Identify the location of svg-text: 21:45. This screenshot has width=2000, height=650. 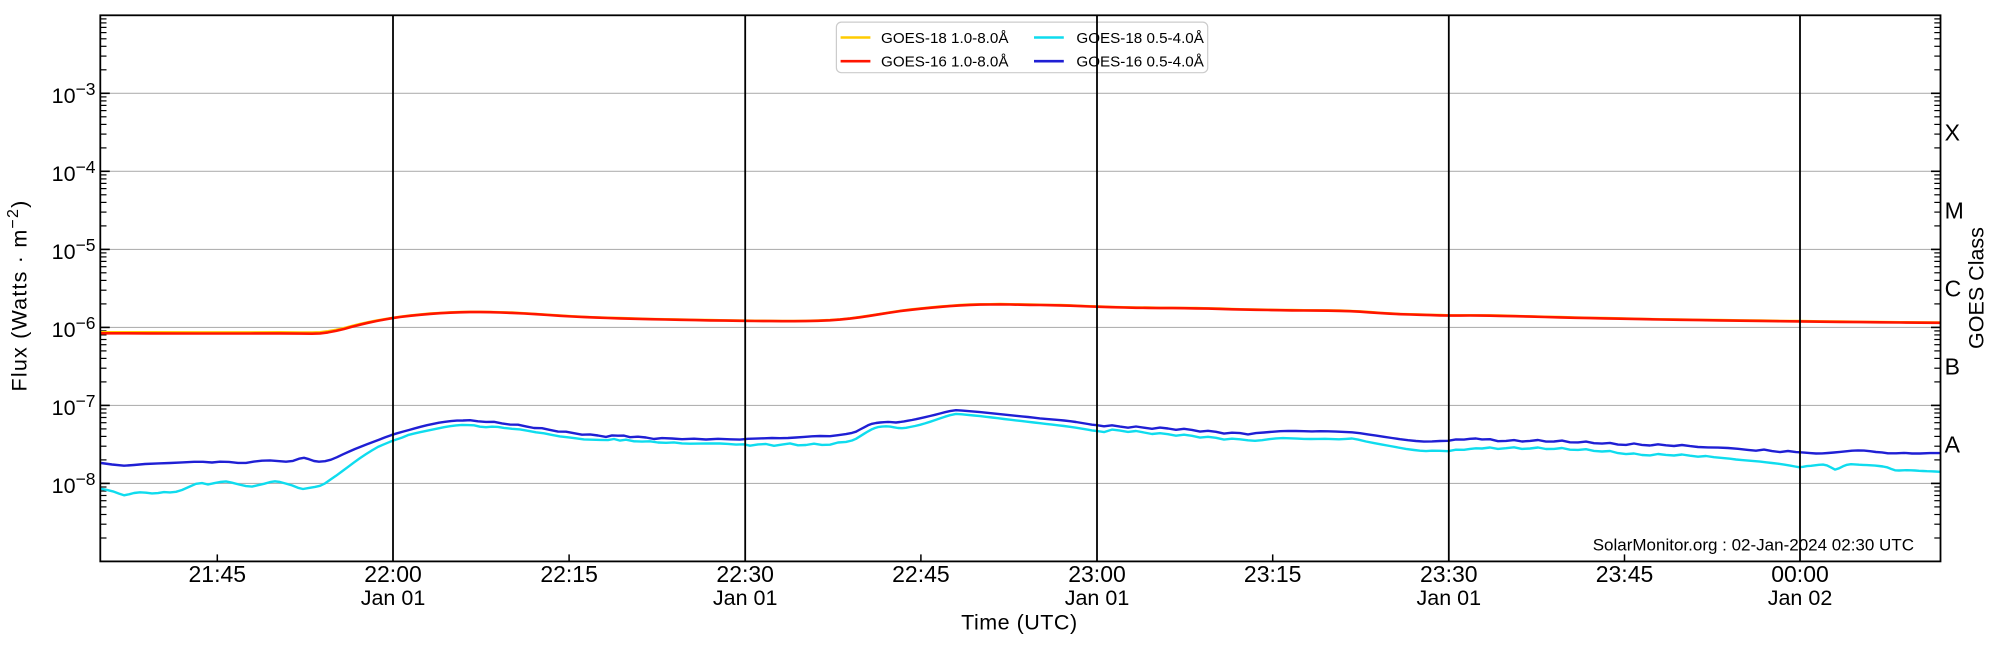
(218, 574).